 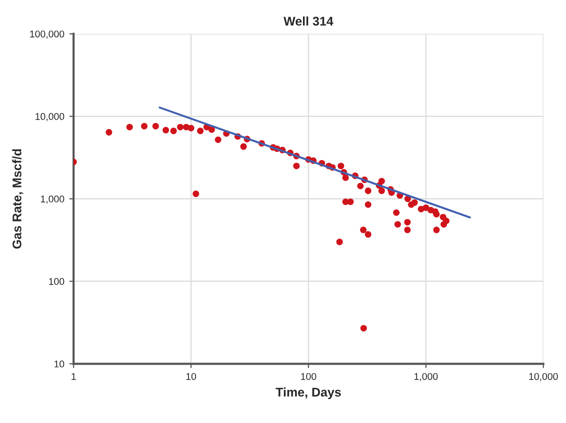 I want to click on x-tick-label: 10, so click(x=191, y=376).